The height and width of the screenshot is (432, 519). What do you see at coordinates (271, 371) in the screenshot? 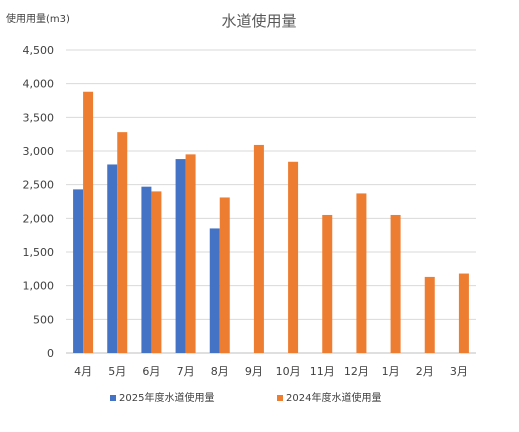
I see `x-axis-ticks: 4月 5月 6月 7月 8月 9月 10月 11月 12月 1月 2月 3月` at bounding box center [271, 371].